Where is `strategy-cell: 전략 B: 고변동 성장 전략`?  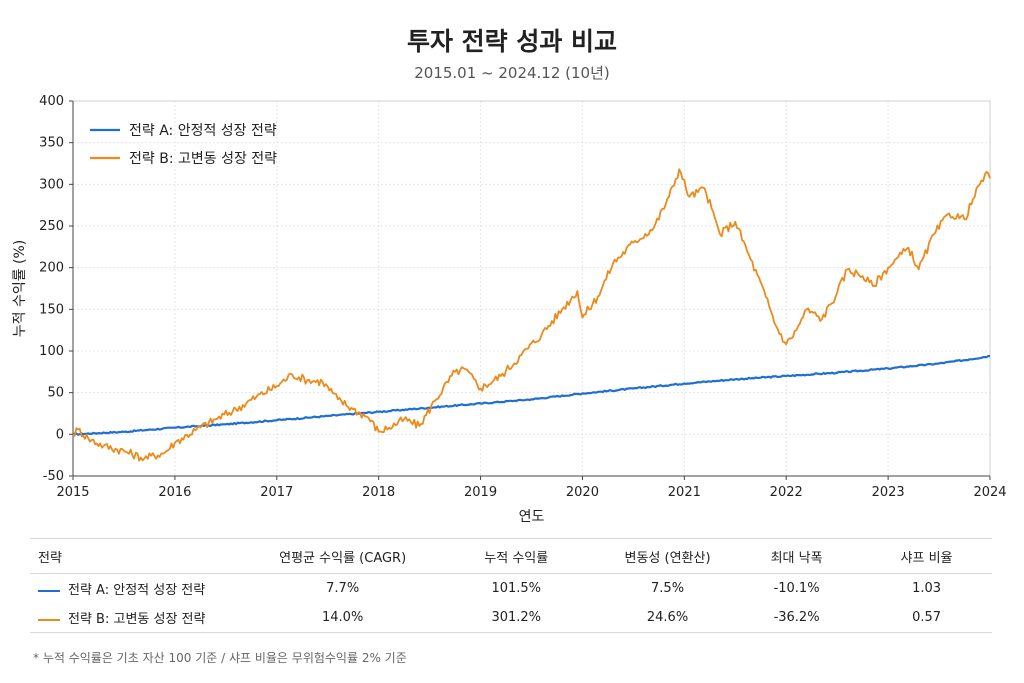
strategy-cell: 전략 B: 고변동 성장 전략 is located at coordinates (143, 618).